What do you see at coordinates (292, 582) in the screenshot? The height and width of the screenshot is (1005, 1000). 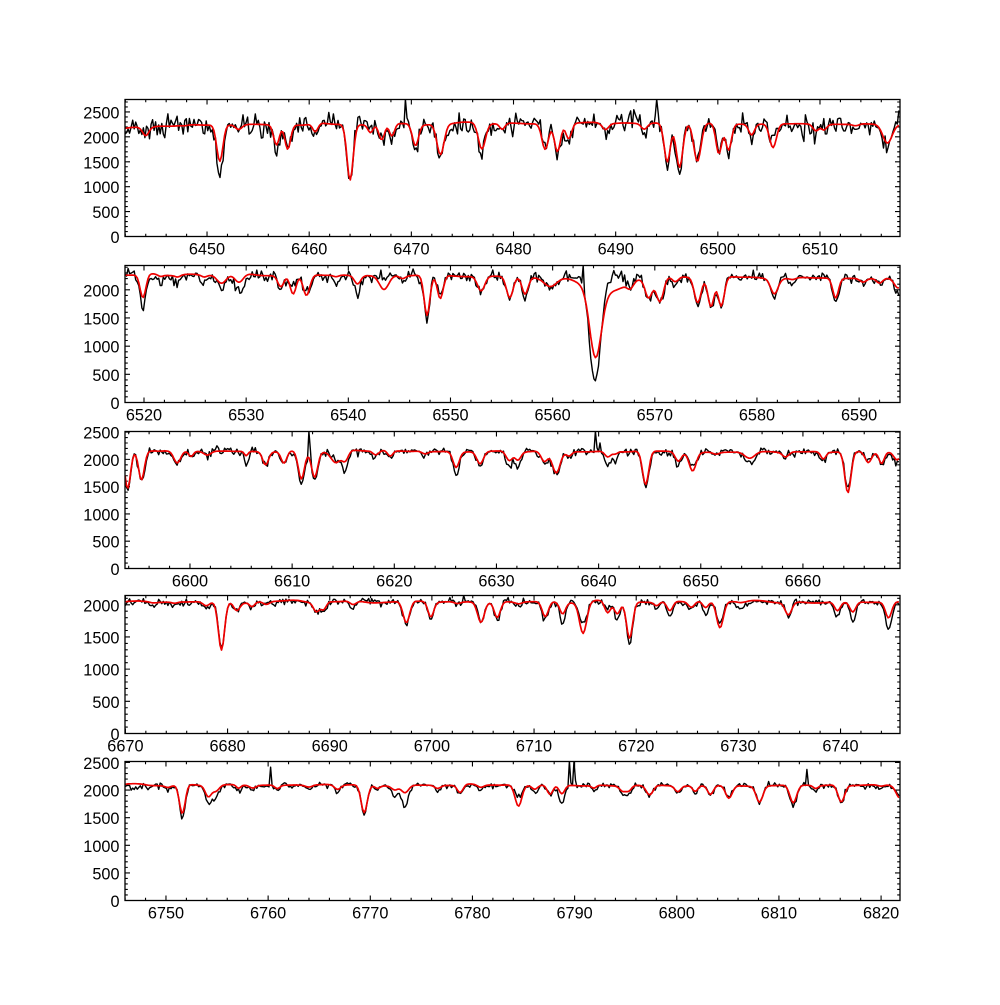 I see `svg-text: 6610` at bounding box center [292, 582].